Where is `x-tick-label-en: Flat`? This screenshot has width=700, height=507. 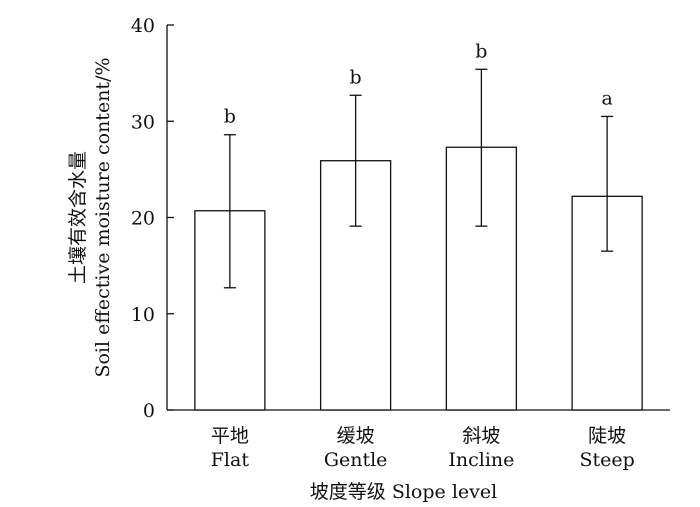 x-tick-label-en: Flat is located at coordinates (230, 460).